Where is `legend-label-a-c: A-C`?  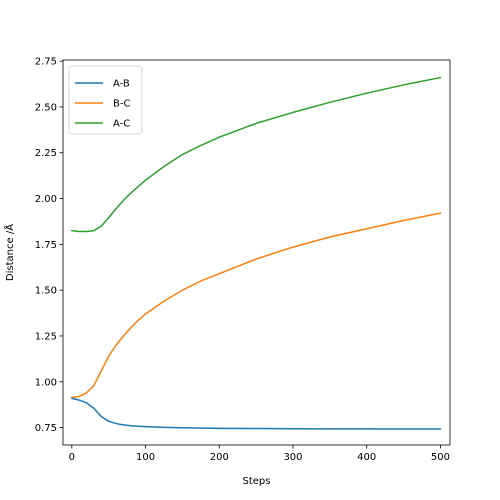 legend-label-a-c: A-C is located at coordinates (121, 124).